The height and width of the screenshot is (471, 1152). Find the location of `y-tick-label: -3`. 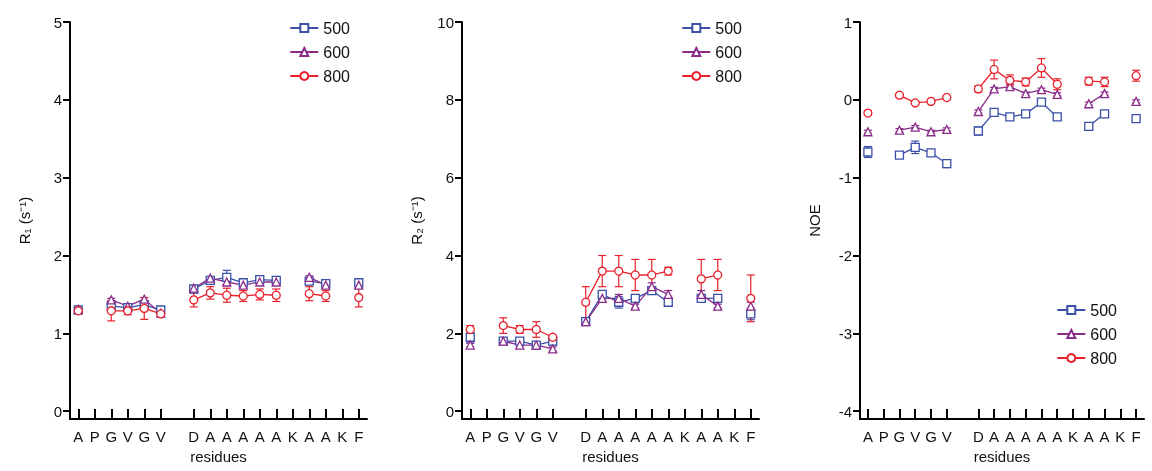

y-tick-label: -3 is located at coordinates (845, 333).